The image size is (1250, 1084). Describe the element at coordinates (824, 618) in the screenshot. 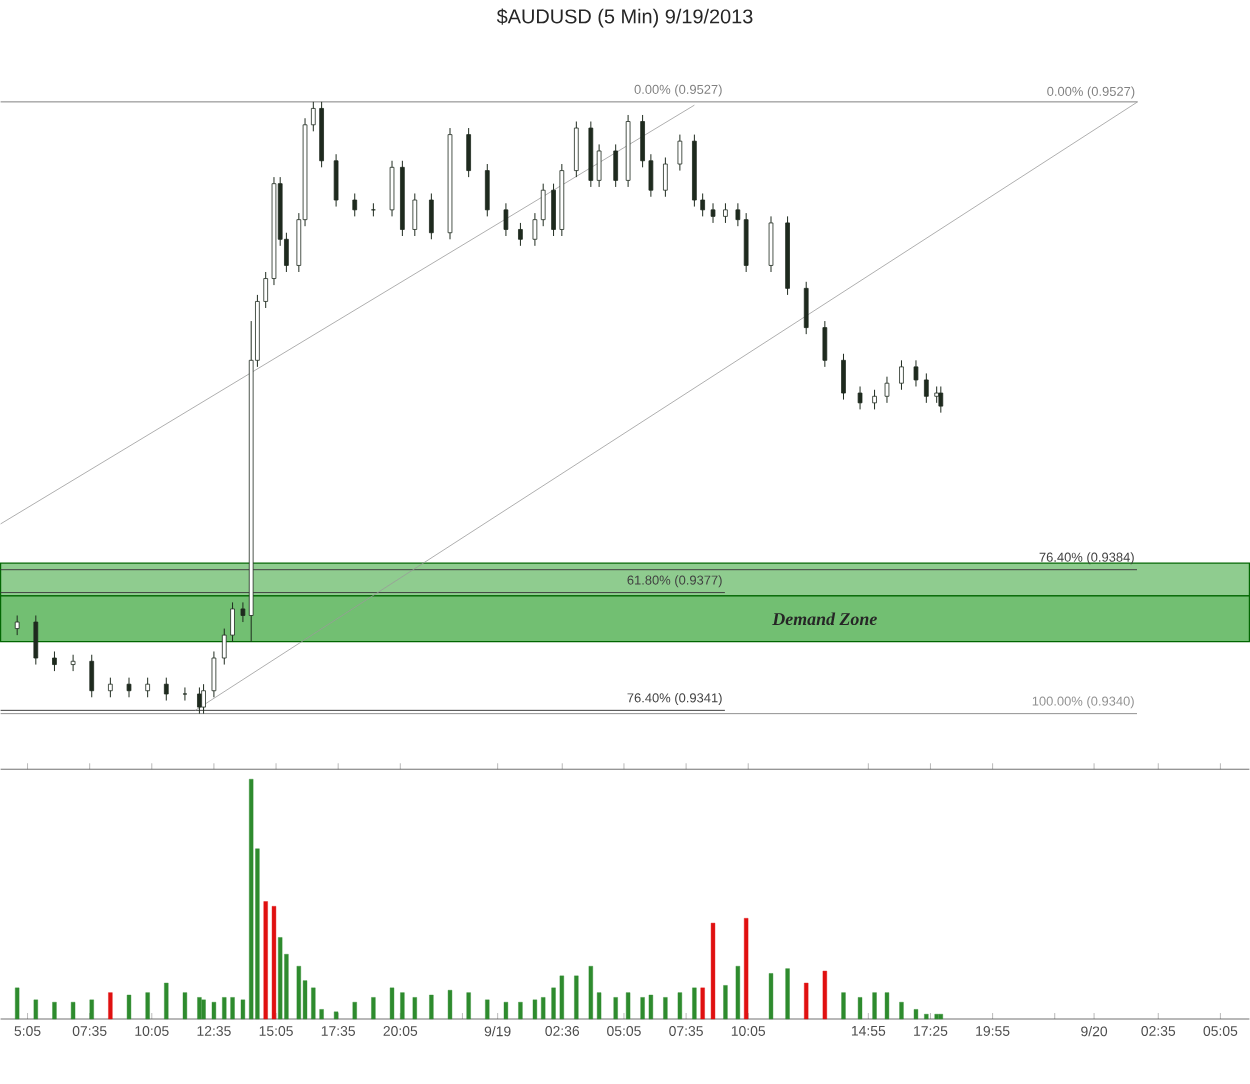

I see `band-label: Demand Zone` at that location.